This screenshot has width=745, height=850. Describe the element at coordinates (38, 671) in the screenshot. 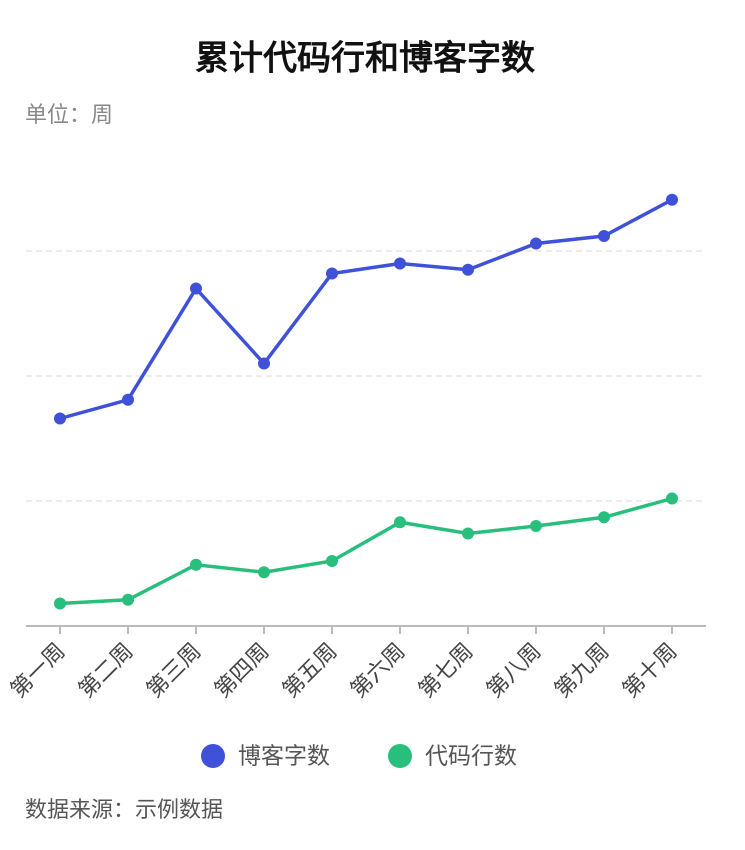

I see `x-tick-label: 第一周` at that location.